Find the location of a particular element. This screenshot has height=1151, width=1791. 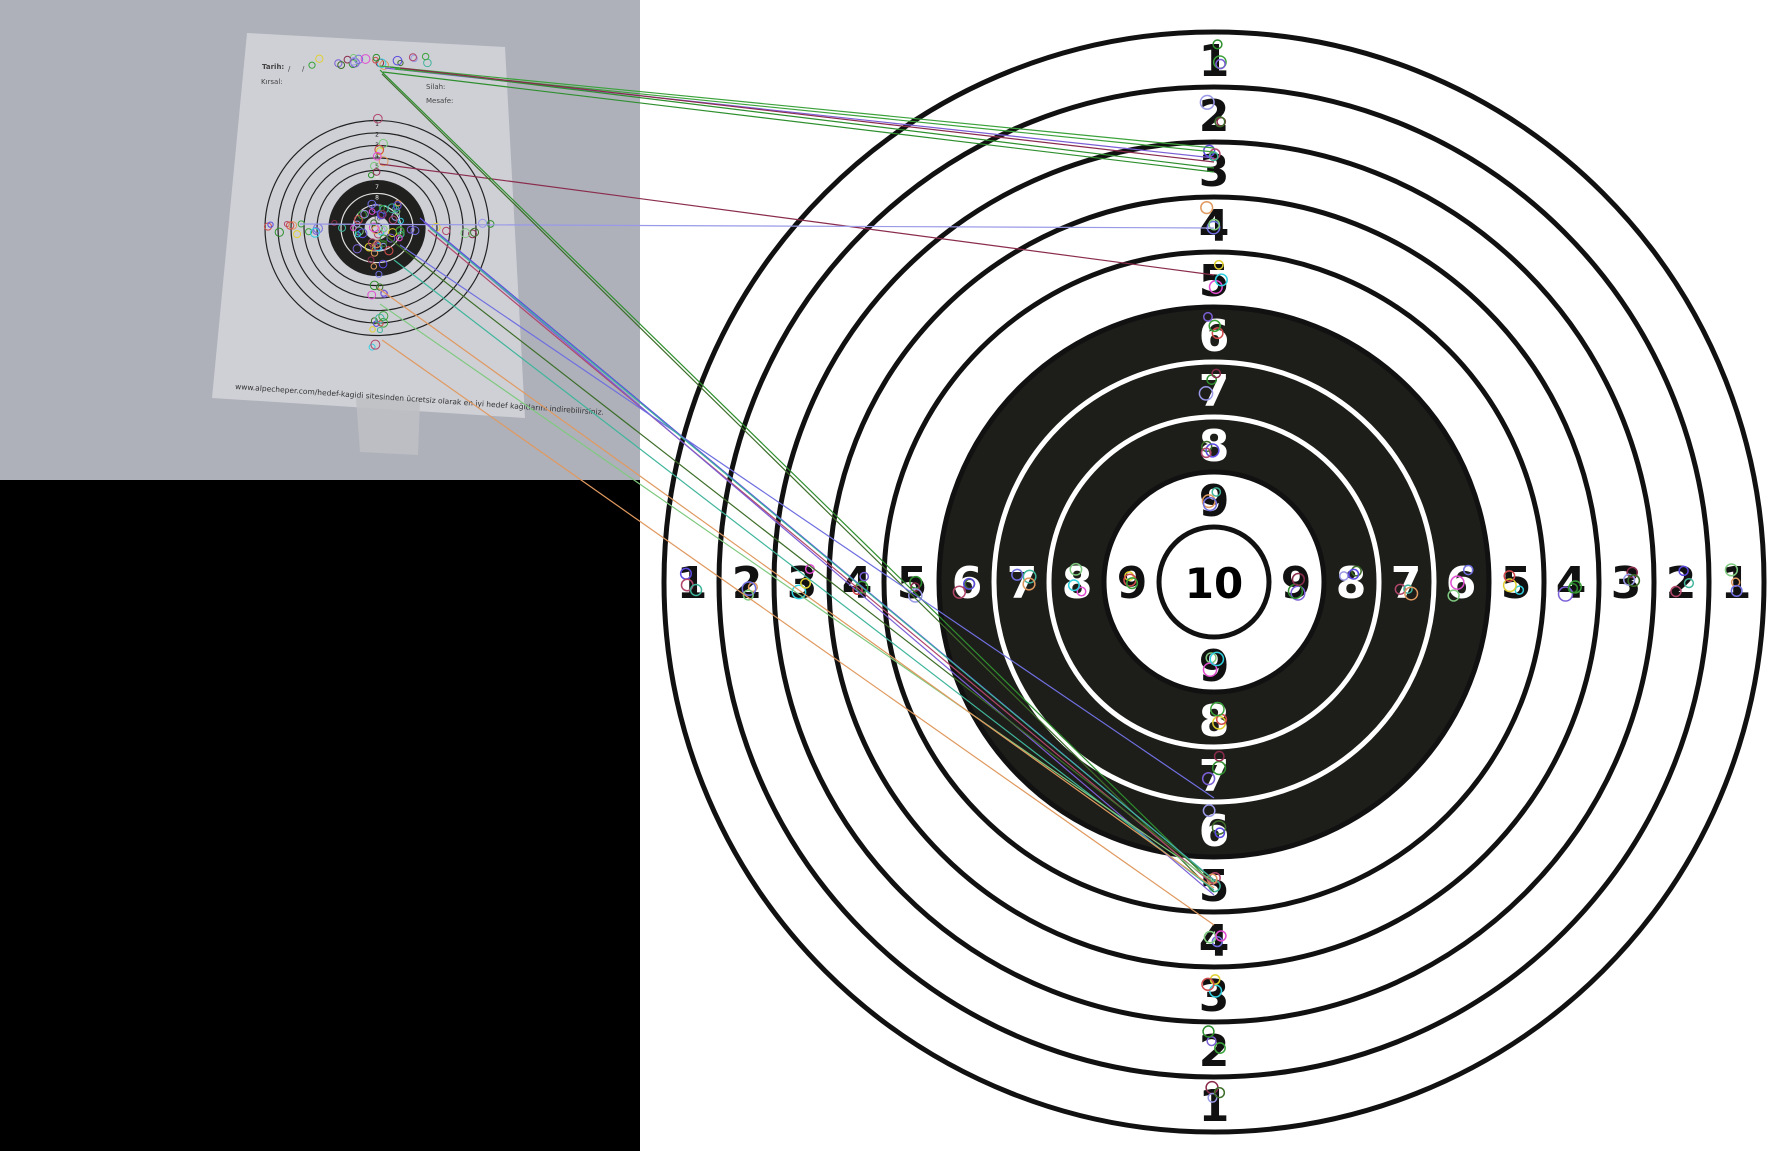

photo-tape is located at coordinates (388, 426).